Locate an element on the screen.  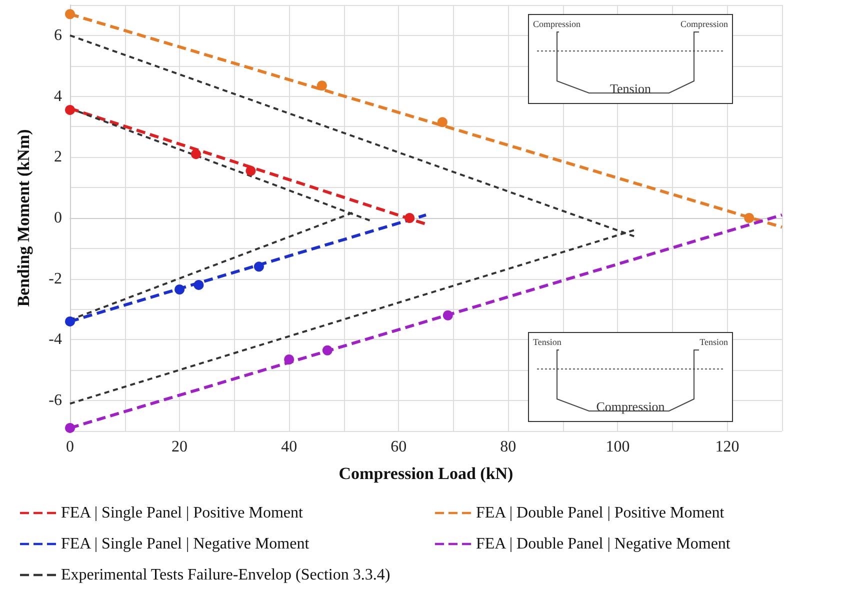
x-tick-label: 60 is located at coordinates (398, 447).